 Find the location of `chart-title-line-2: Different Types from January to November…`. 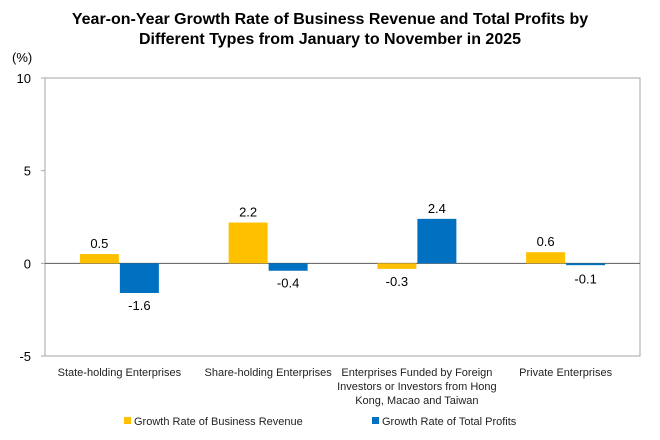

chart-title-line-2: Different Types from January to November… is located at coordinates (330, 39).